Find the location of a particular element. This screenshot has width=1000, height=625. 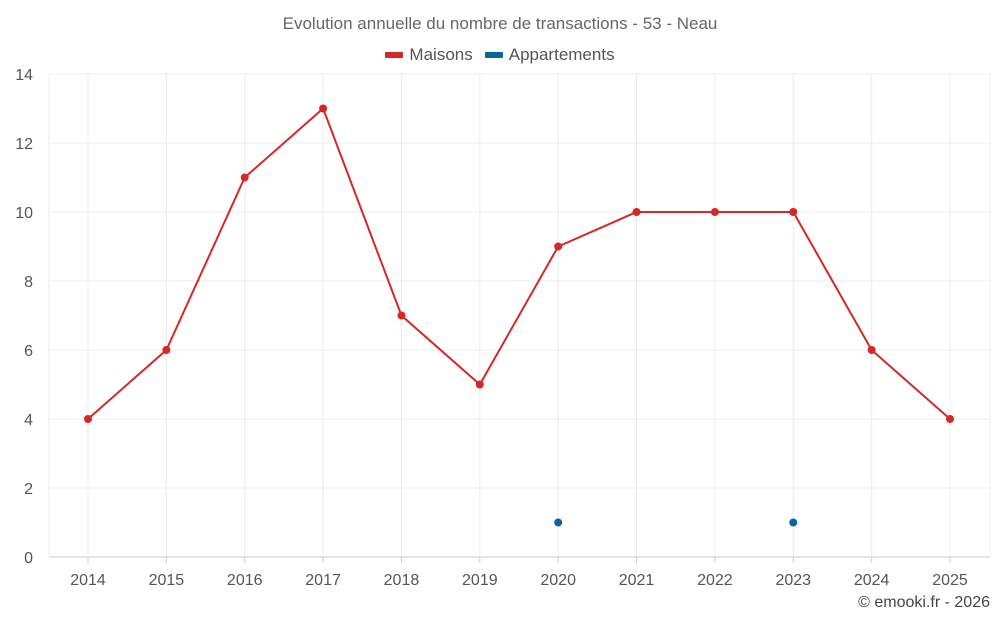

x-tick-label: 2014 is located at coordinates (88, 580).